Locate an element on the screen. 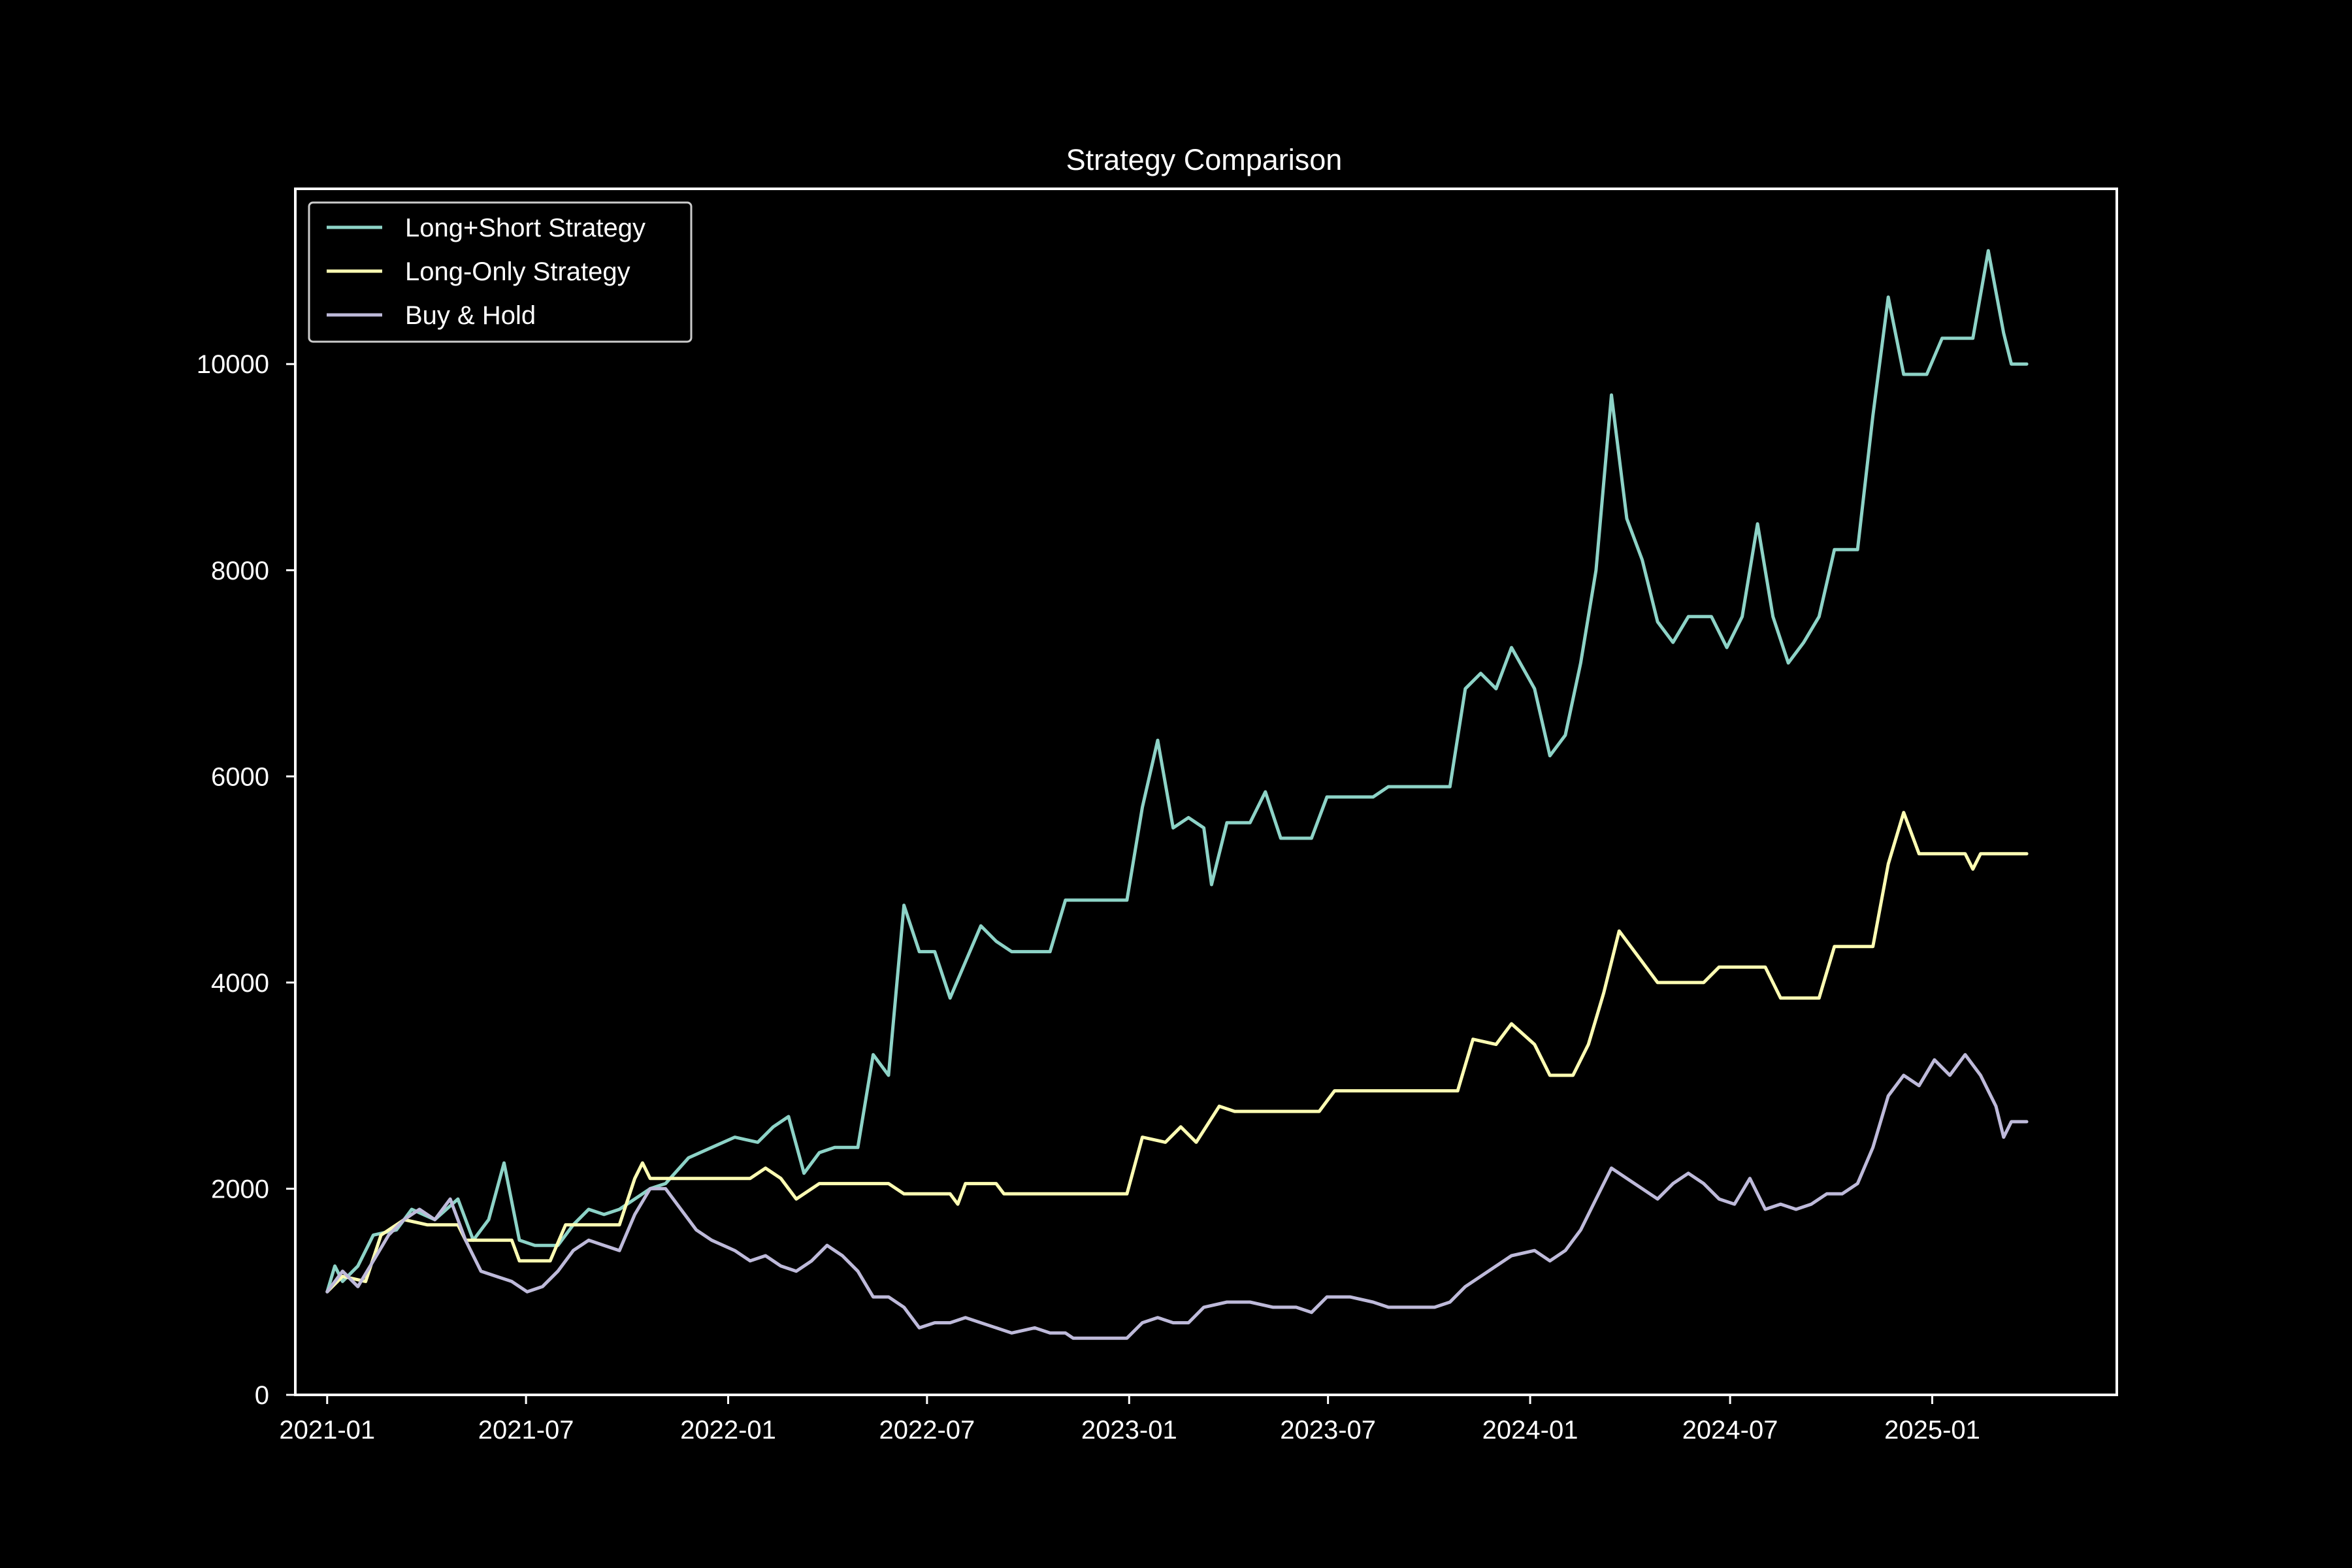  legend-label-long-only-strategy: Long-Only Strategy is located at coordinates (517, 271).